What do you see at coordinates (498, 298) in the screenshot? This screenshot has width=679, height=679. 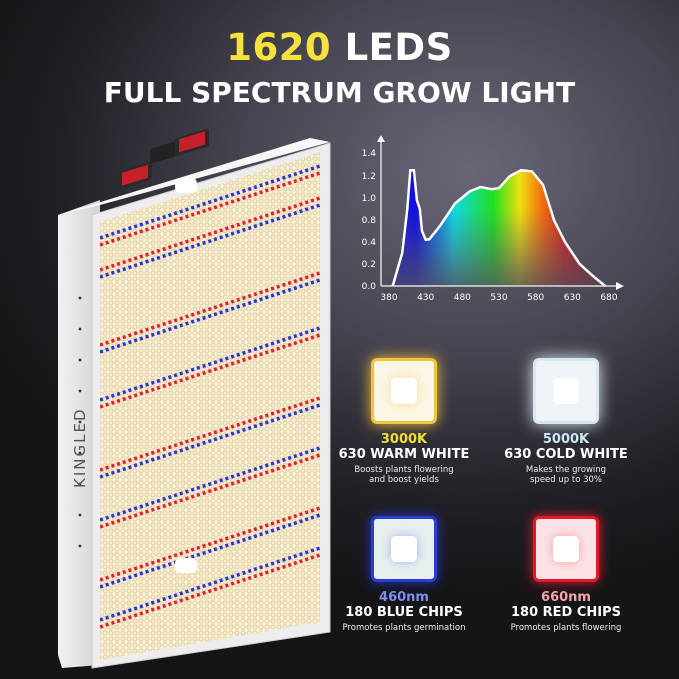 I see `x-tick-label: 530` at bounding box center [498, 298].